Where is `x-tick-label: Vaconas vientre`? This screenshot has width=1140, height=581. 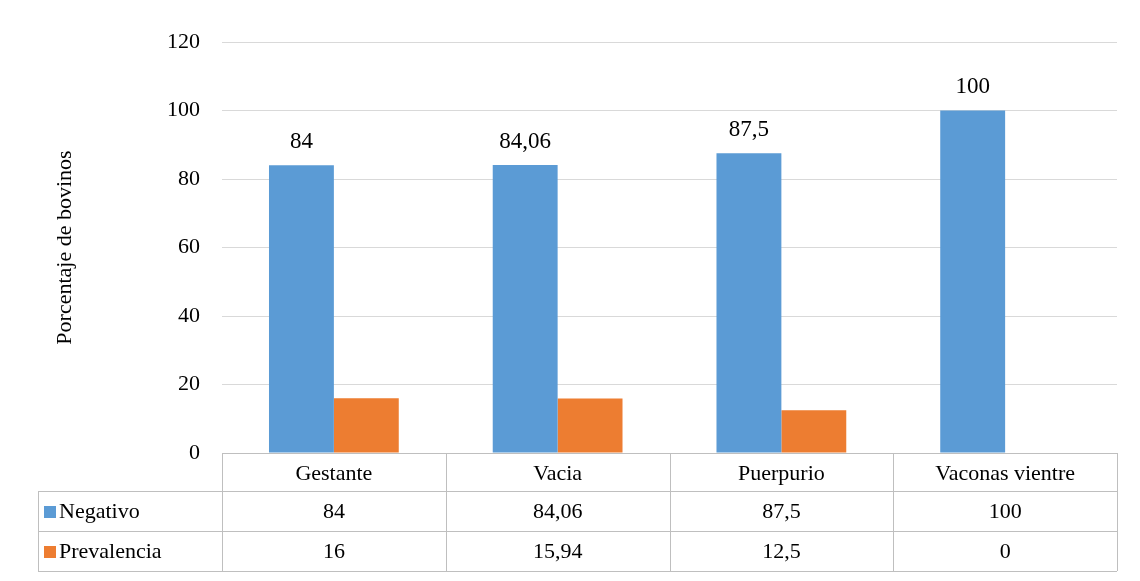 x-tick-label: Vaconas vientre is located at coordinates (1005, 472).